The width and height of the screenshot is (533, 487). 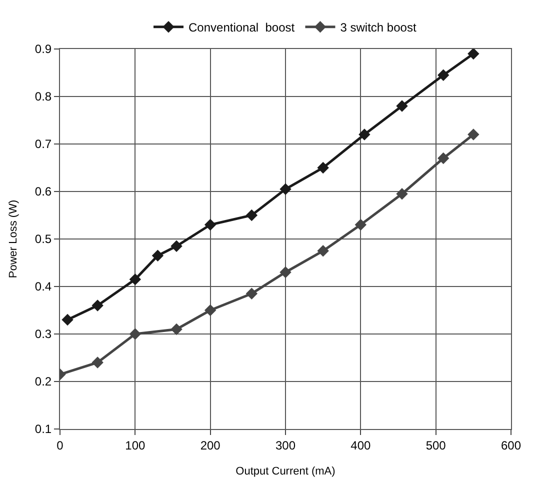 What do you see at coordinates (360, 445) in the screenshot?
I see `x-tick-label: 400` at bounding box center [360, 445].